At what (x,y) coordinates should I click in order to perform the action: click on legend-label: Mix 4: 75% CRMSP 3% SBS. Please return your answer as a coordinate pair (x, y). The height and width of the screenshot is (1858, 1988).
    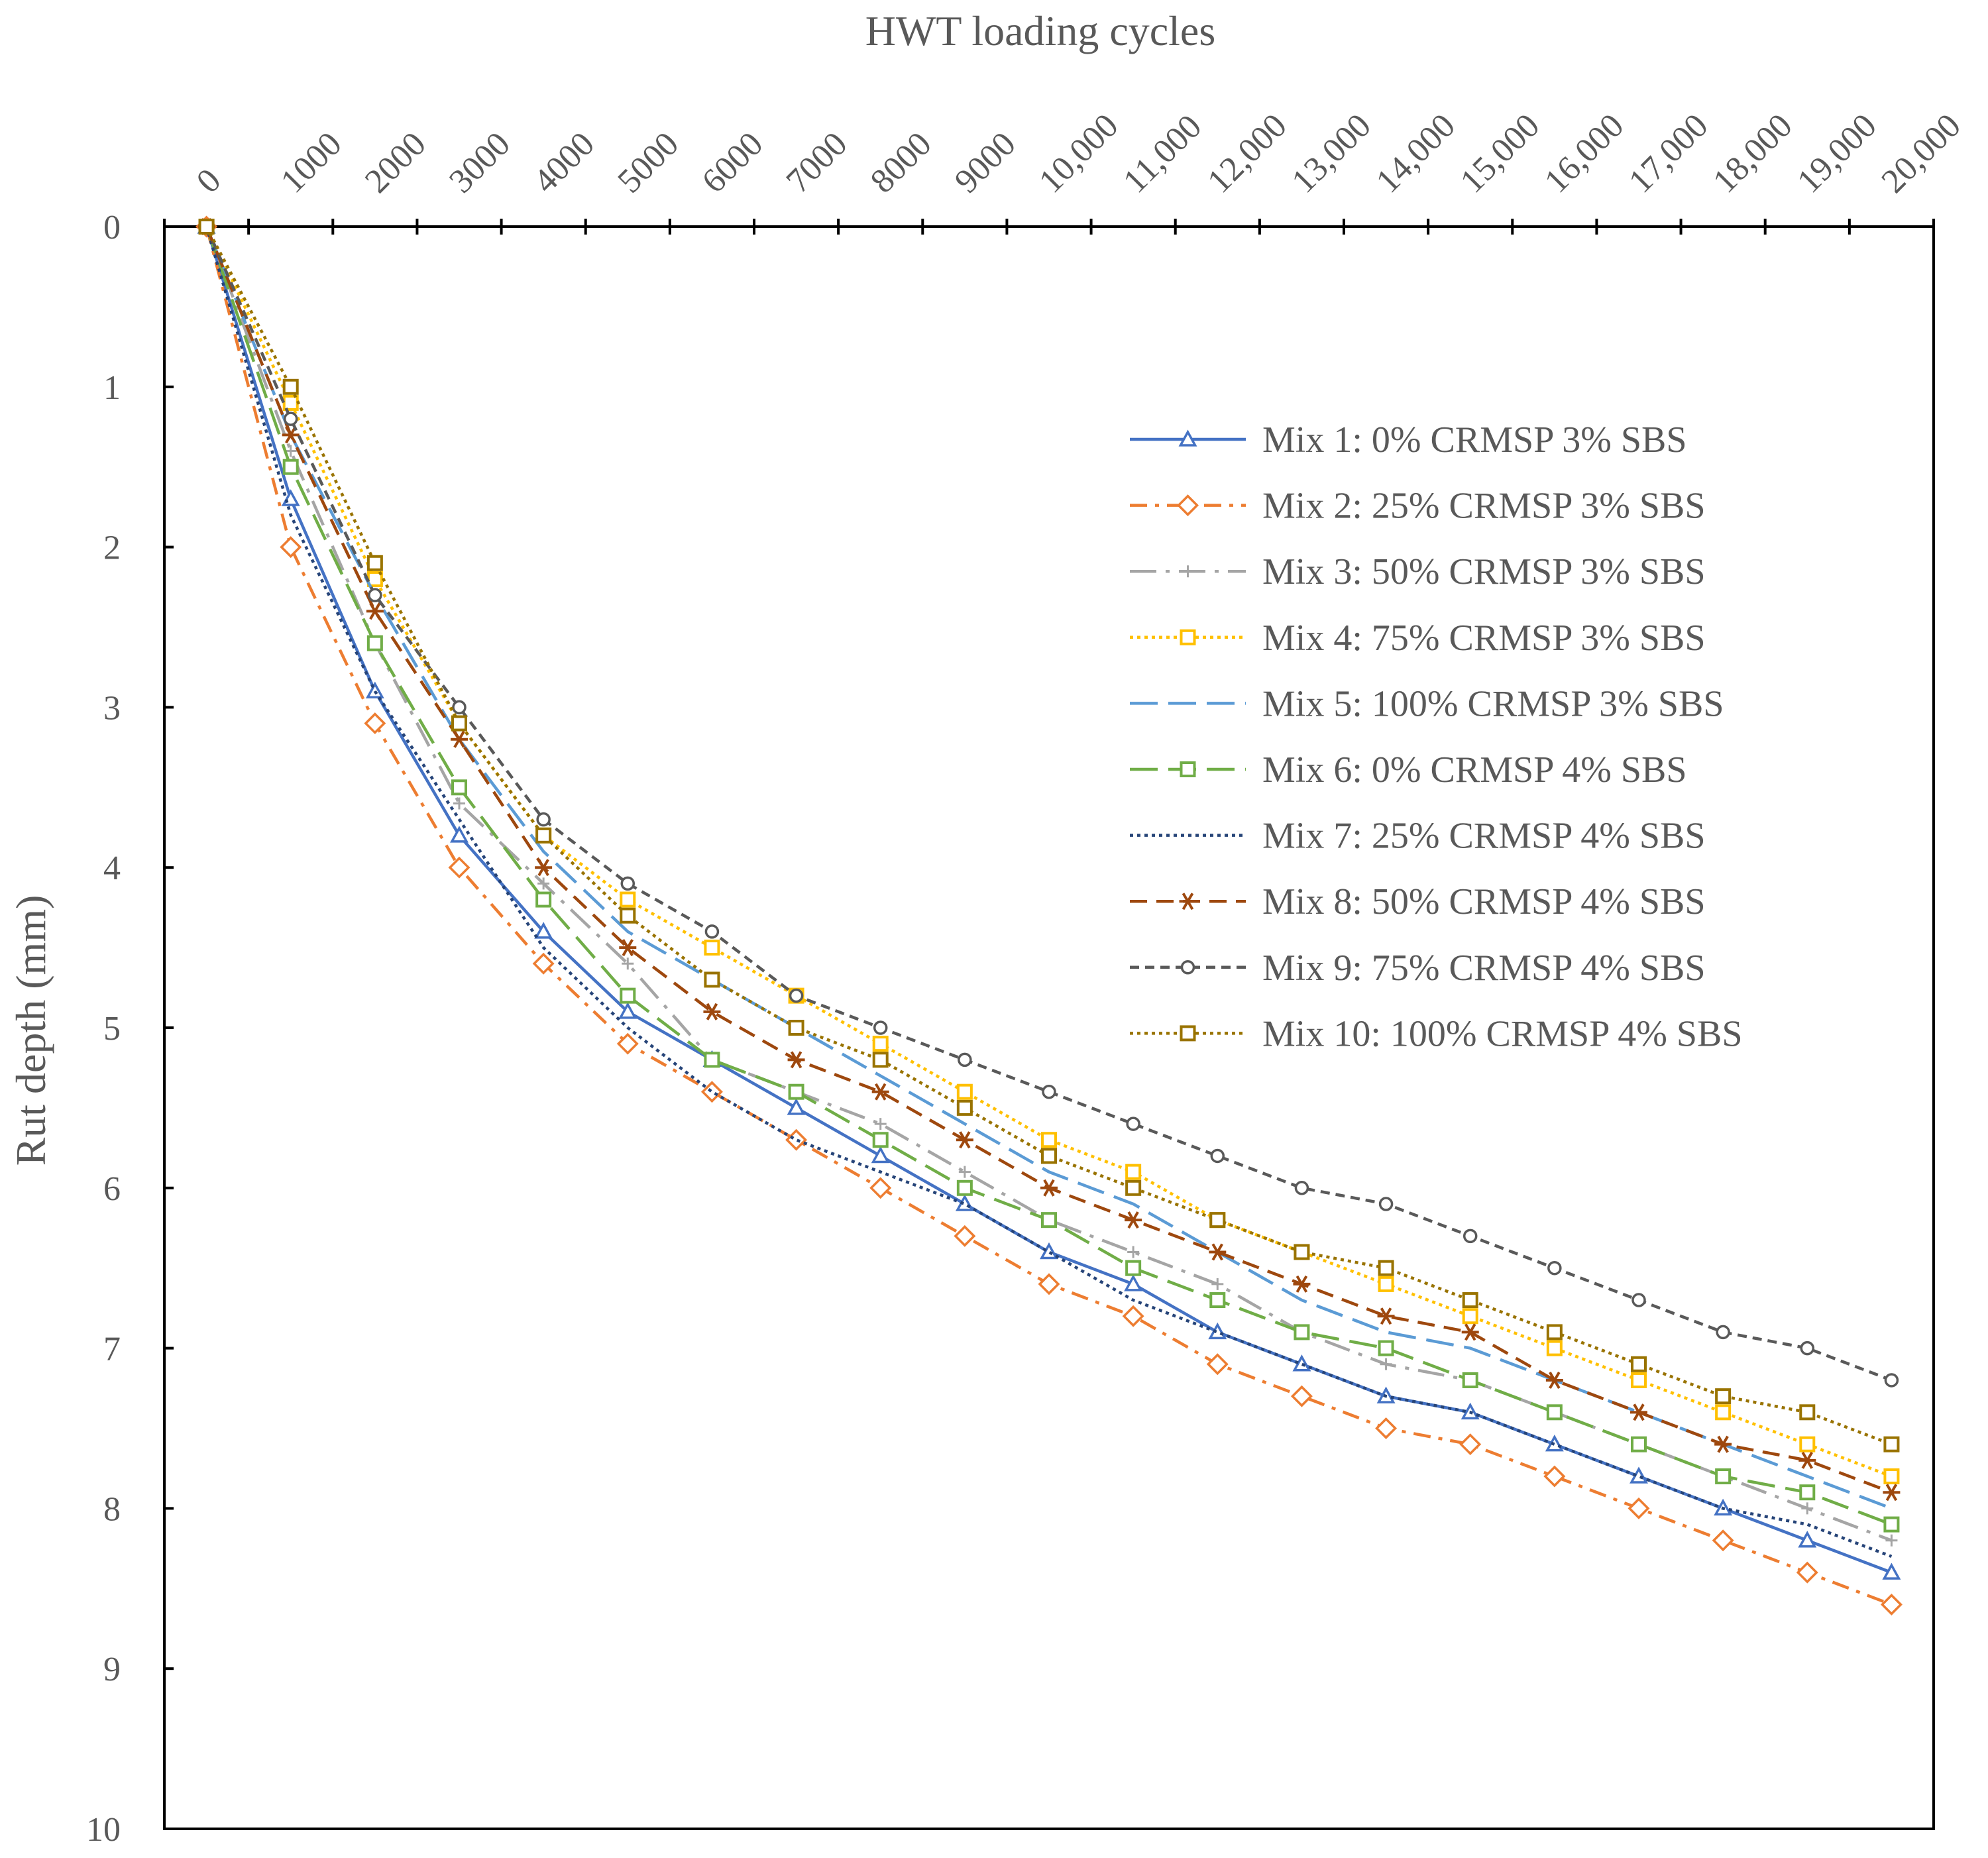
    Looking at the image, I should click on (1484, 638).